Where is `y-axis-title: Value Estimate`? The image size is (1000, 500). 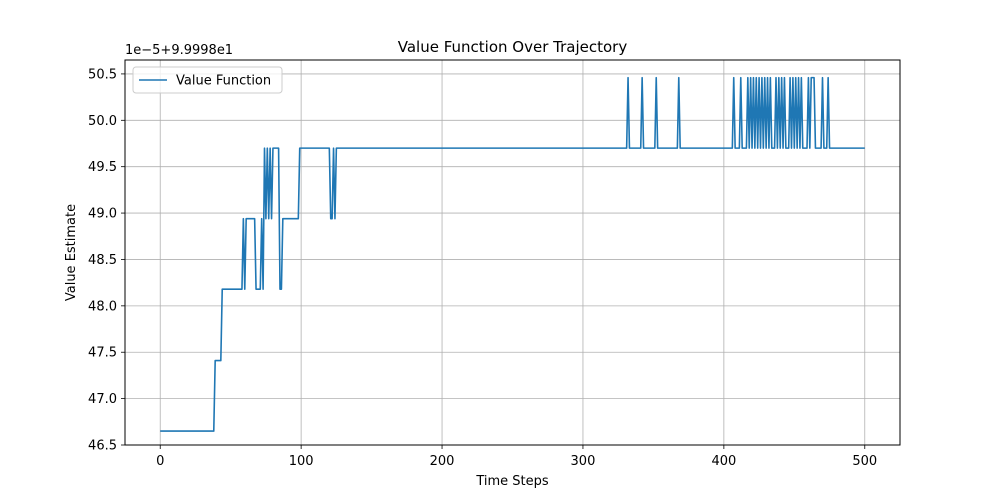 y-axis-title: Value Estimate is located at coordinates (71, 252).